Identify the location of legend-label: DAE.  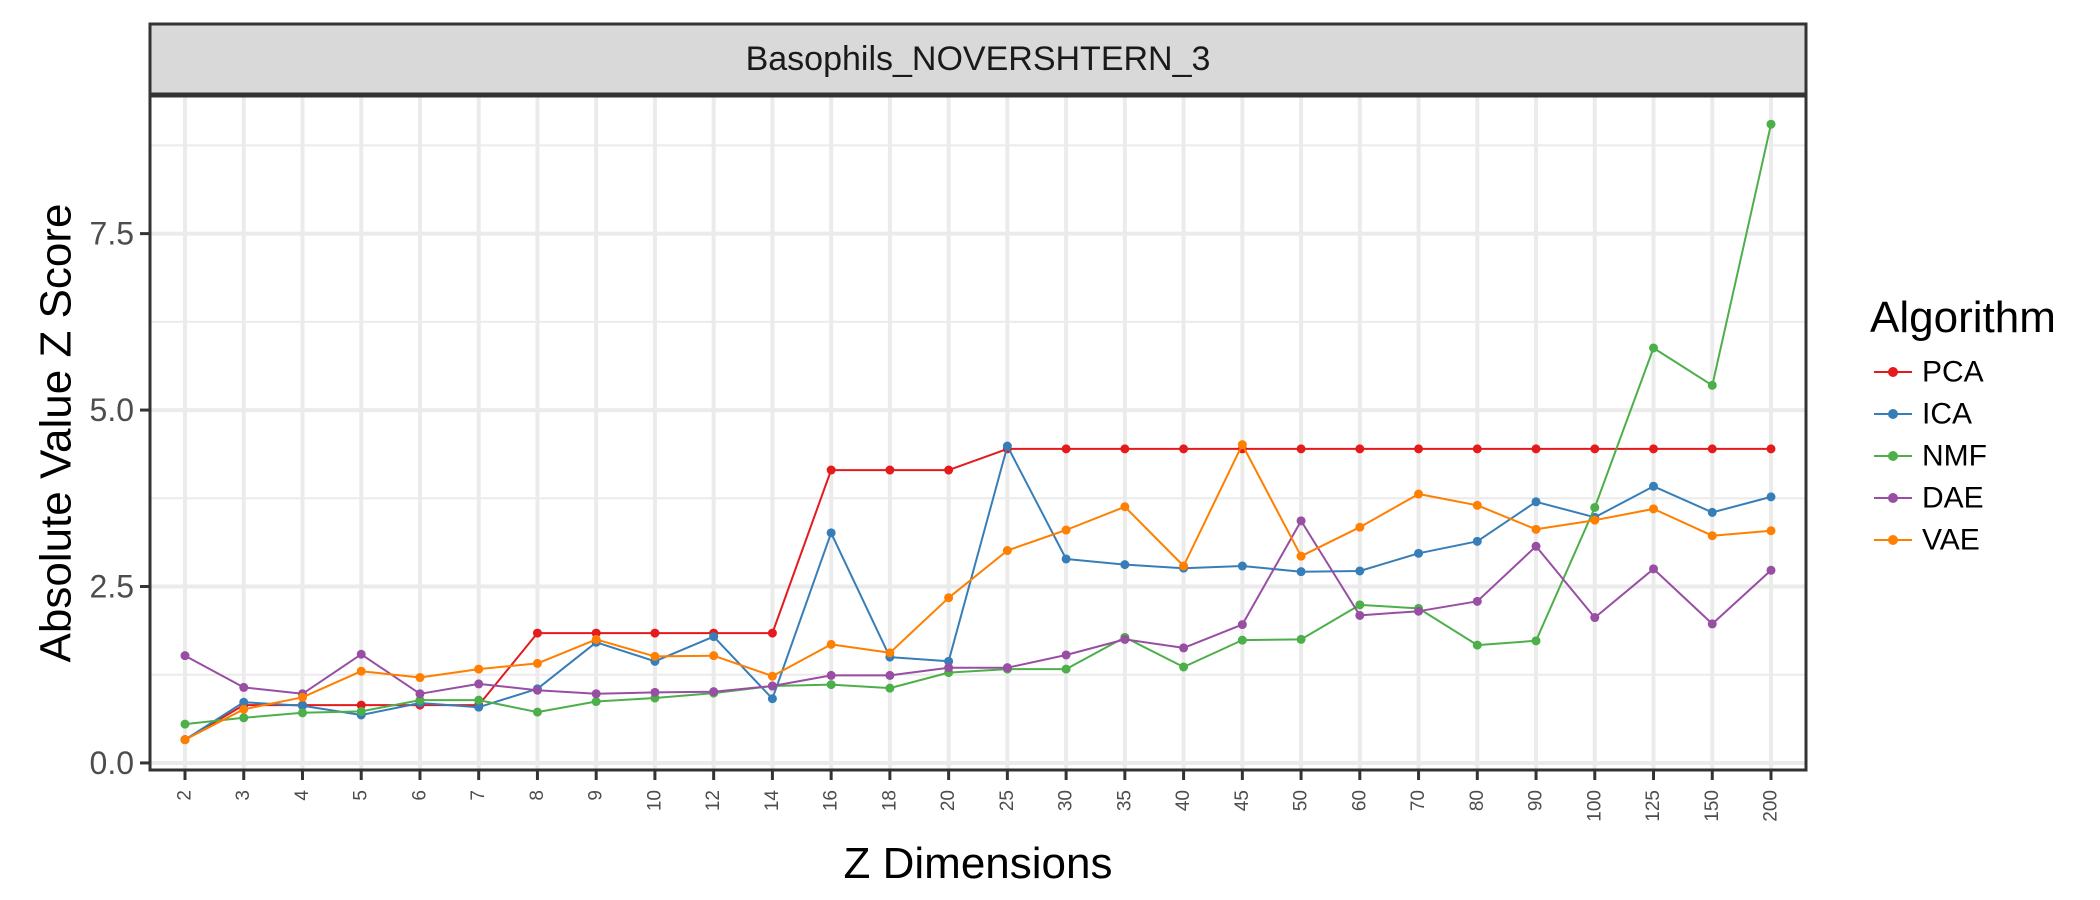
(1953, 498).